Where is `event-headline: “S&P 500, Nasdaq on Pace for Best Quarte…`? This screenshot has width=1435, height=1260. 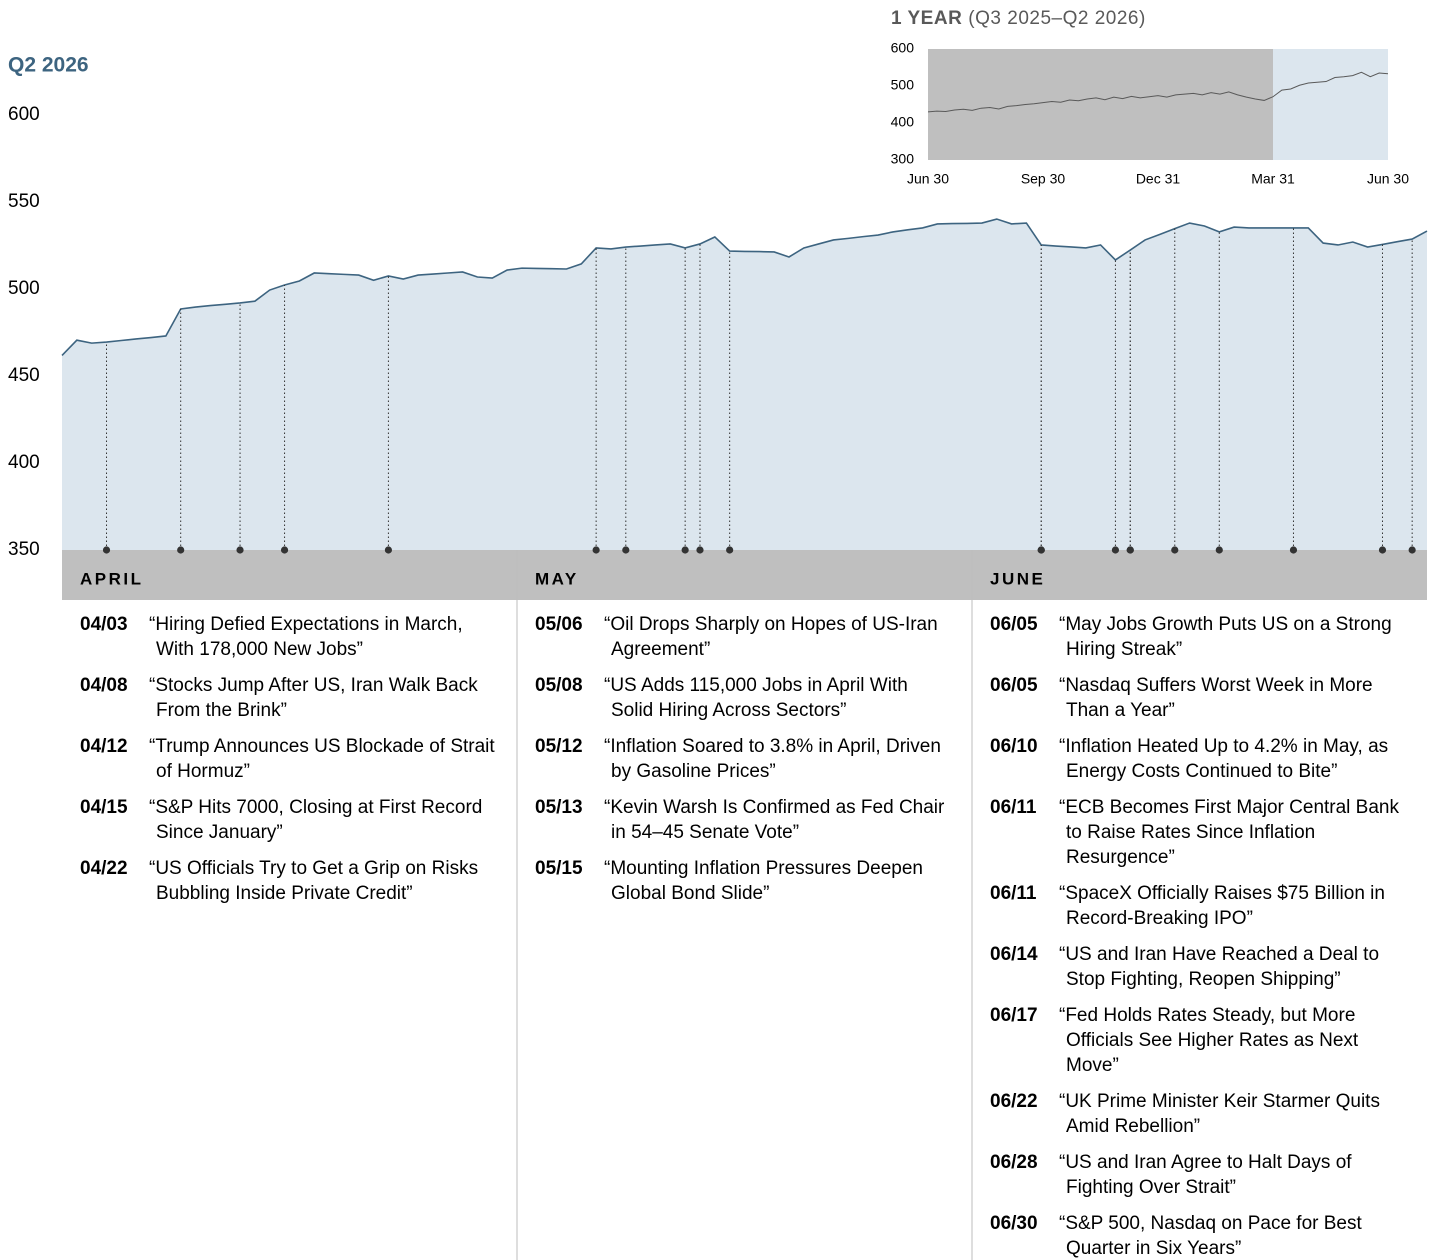
event-headline: “S&P 500, Nasdaq on Pace for Best Quarte… is located at coordinates (1210, 1236).